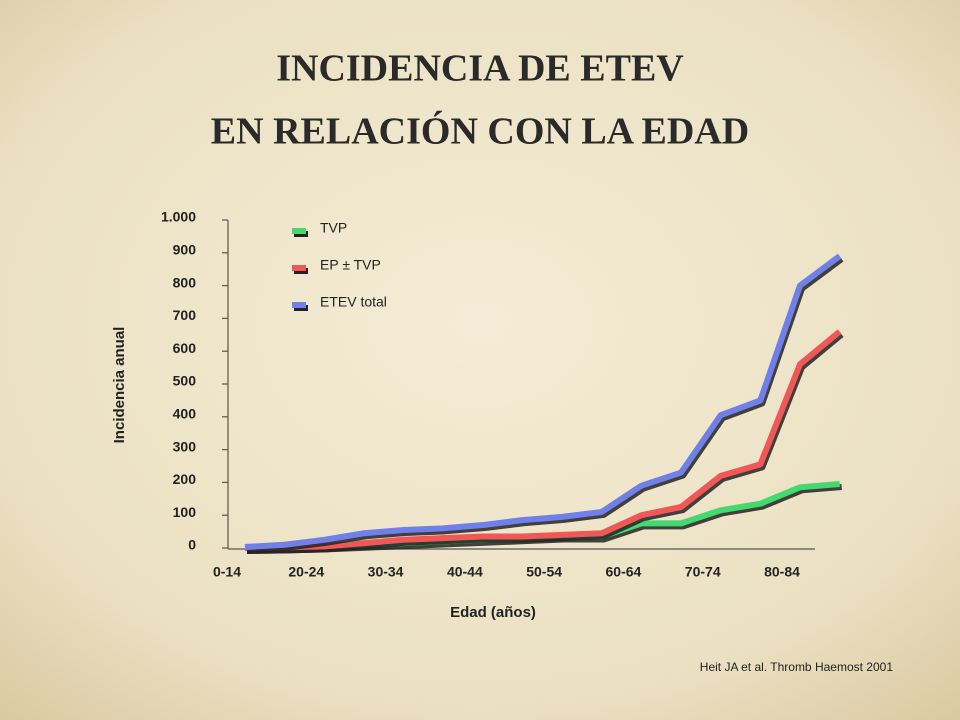 The width and height of the screenshot is (960, 720). What do you see at coordinates (185, 512) in the screenshot?
I see `y-tick-label: 100` at bounding box center [185, 512].